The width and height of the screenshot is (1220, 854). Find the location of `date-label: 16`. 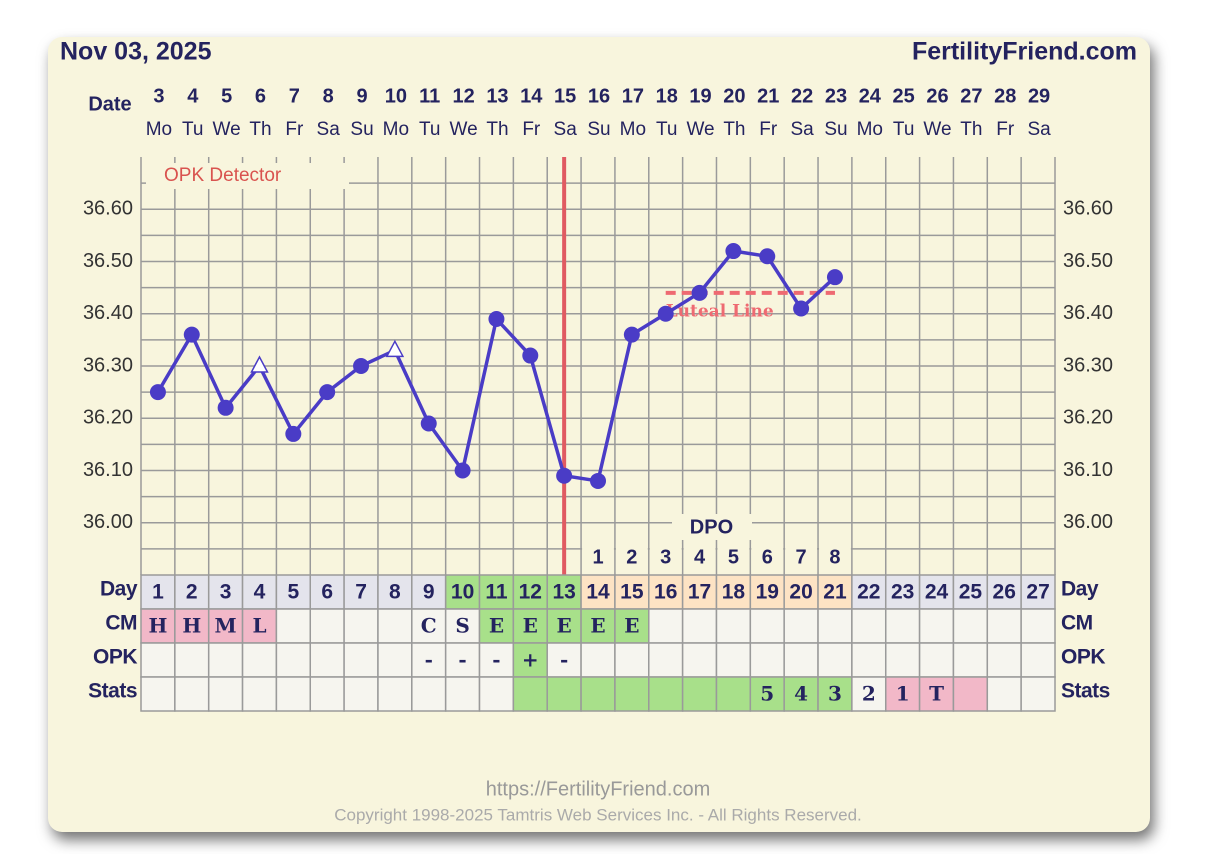

date-label: 16 is located at coordinates (599, 96).